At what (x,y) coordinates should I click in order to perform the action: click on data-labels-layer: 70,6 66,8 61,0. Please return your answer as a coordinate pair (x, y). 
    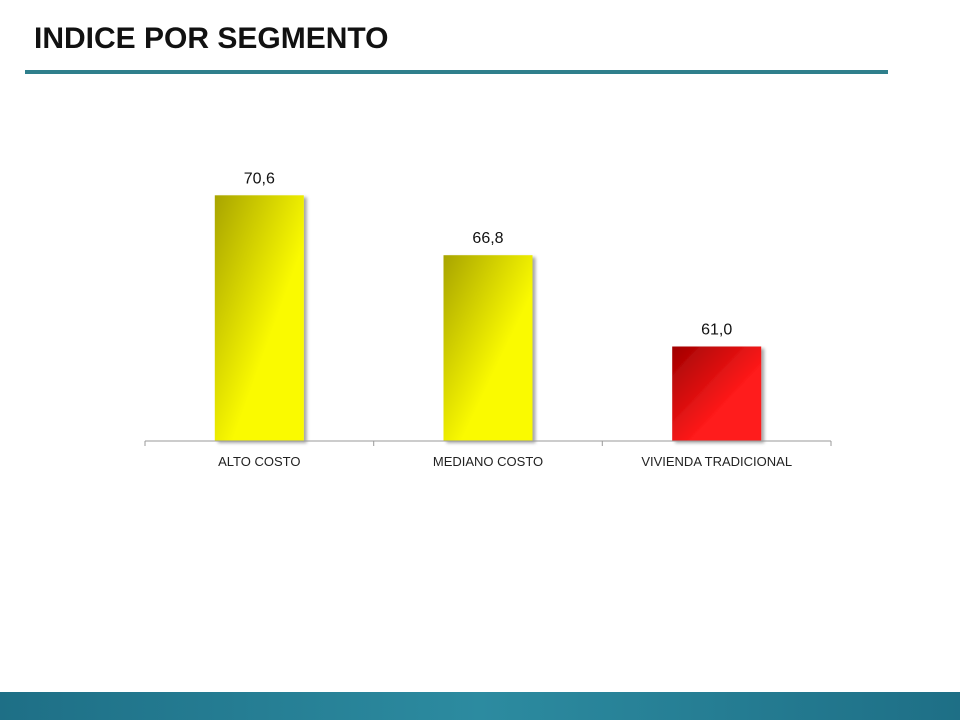
    Looking at the image, I should click on (488, 254).